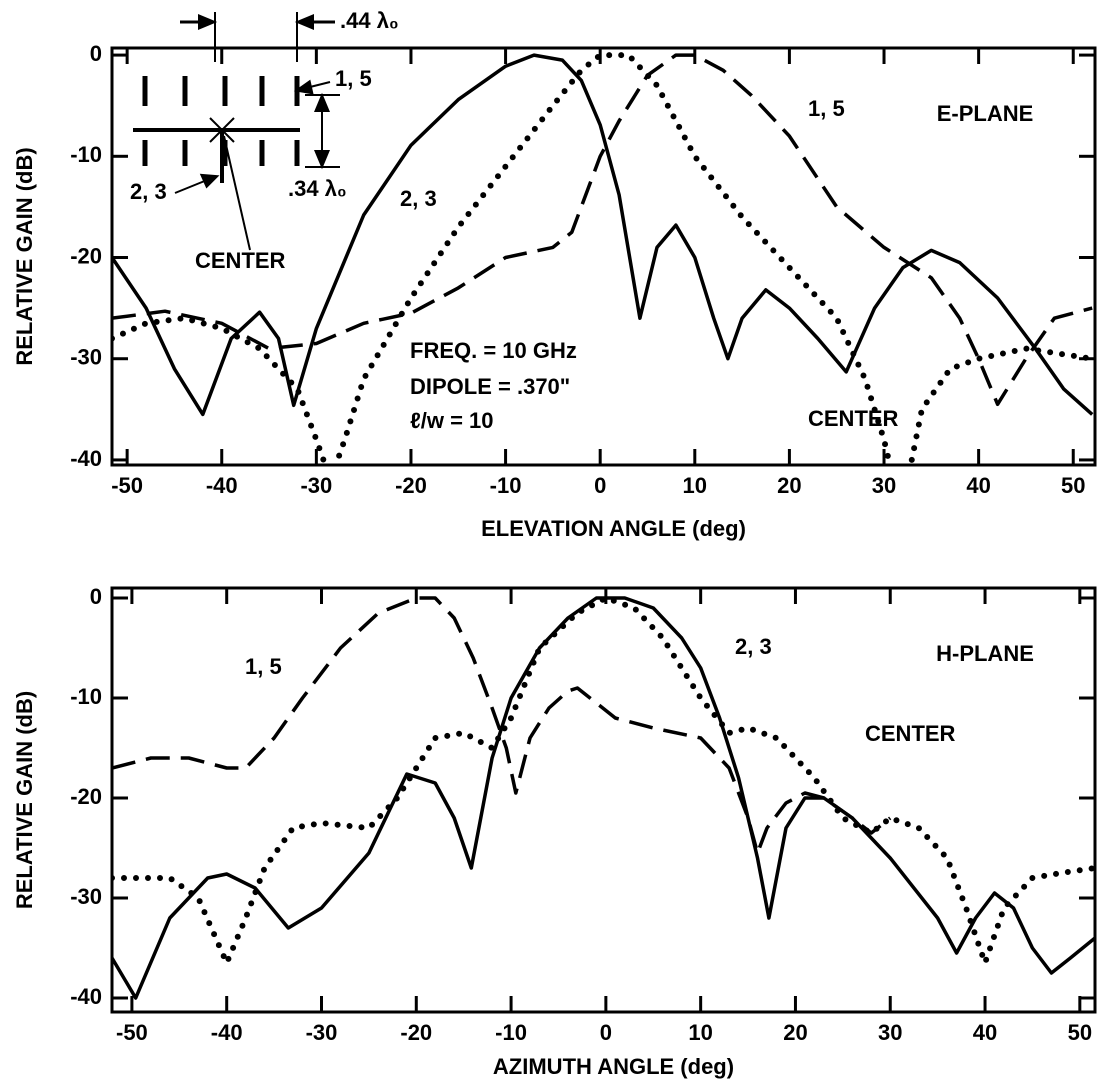  Describe the element at coordinates (148, 191) in the screenshot. I see `inset-label: 2, 3` at that location.